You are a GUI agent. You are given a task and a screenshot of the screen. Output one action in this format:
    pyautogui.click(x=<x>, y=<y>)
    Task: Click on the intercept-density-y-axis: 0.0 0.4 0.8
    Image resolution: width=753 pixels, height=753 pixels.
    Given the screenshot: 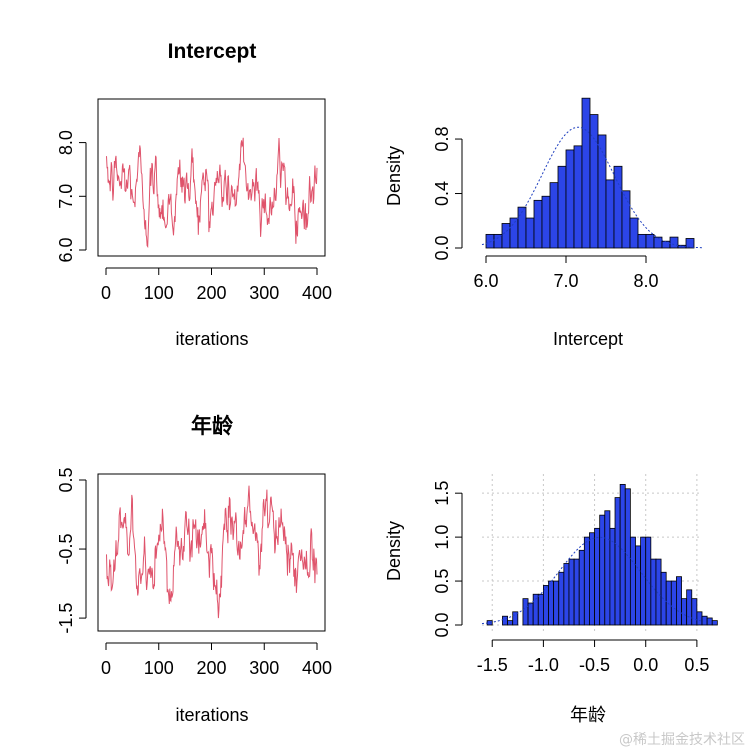 What is the action you would take?
    pyautogui.click(x=447, y=194)
    